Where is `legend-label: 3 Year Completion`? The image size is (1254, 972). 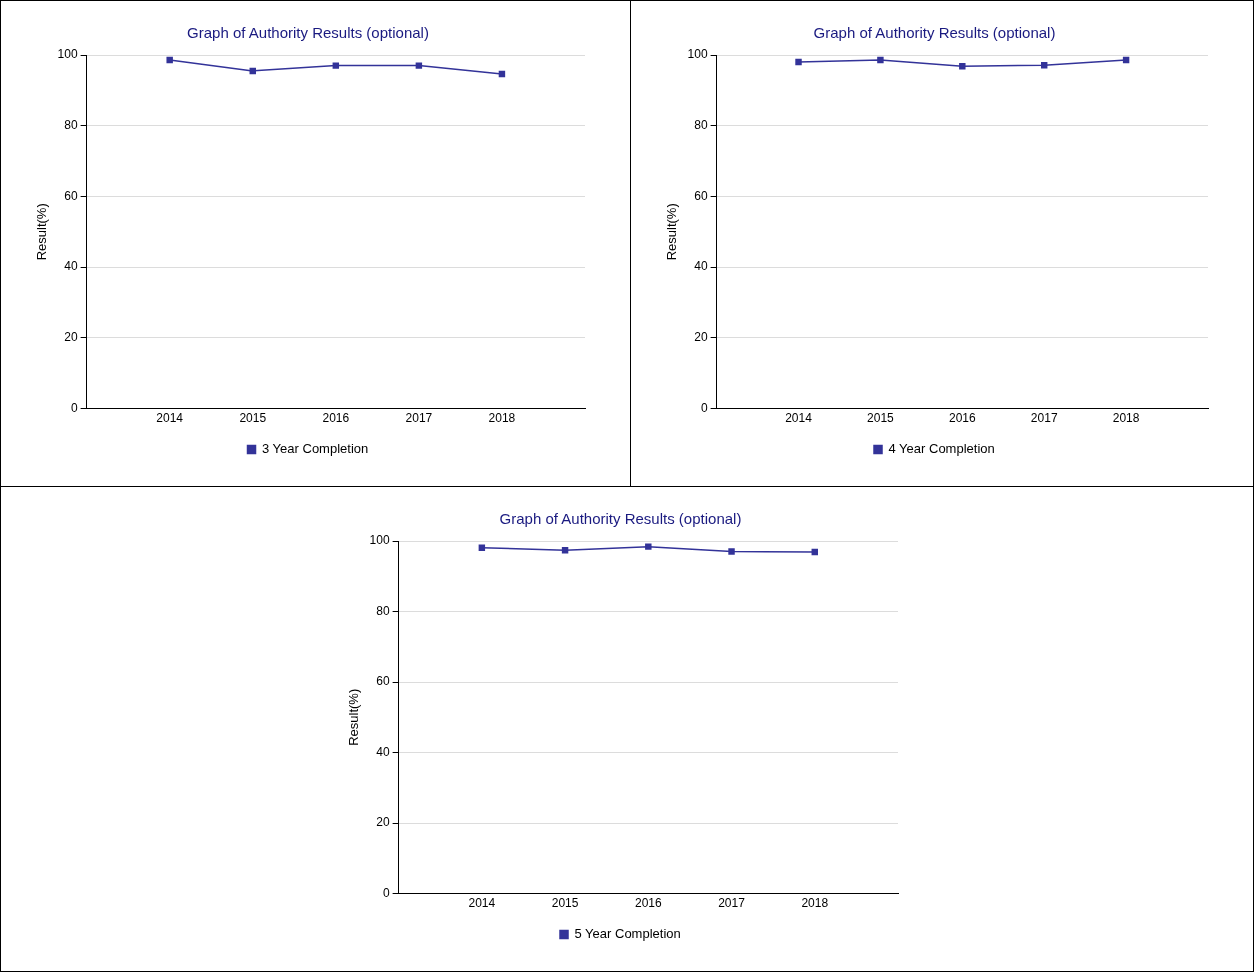 legend-label: 3 Year Completion is located at coordinates (315, 449).